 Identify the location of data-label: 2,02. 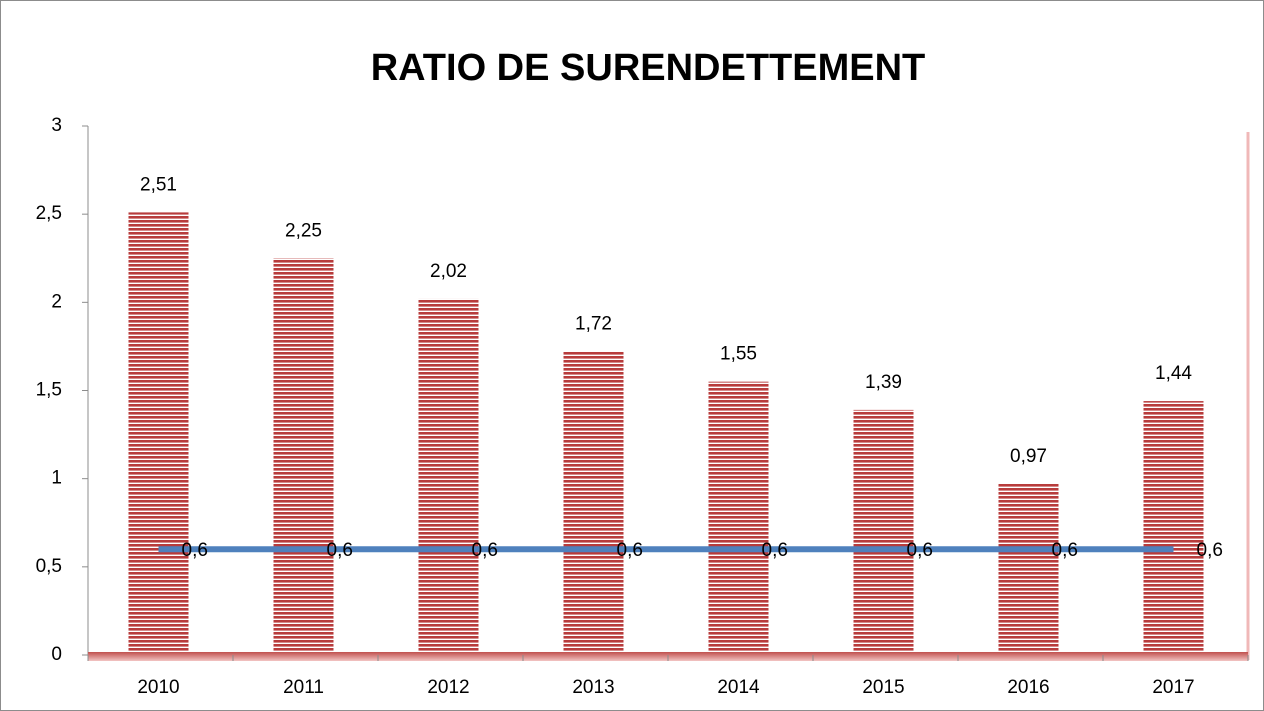
(448, 271).